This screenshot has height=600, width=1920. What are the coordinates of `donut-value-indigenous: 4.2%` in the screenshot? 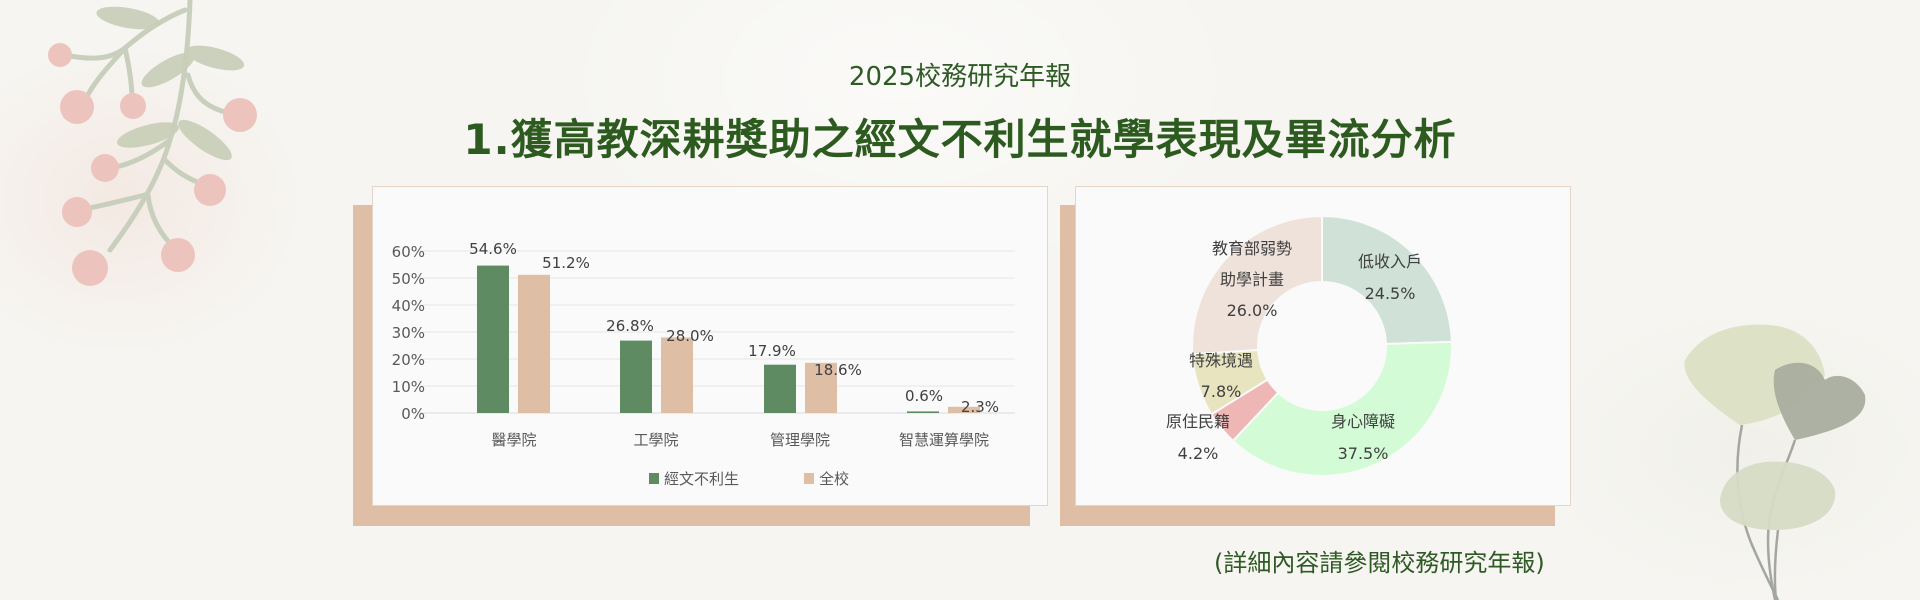 It's located at (1198, 453).